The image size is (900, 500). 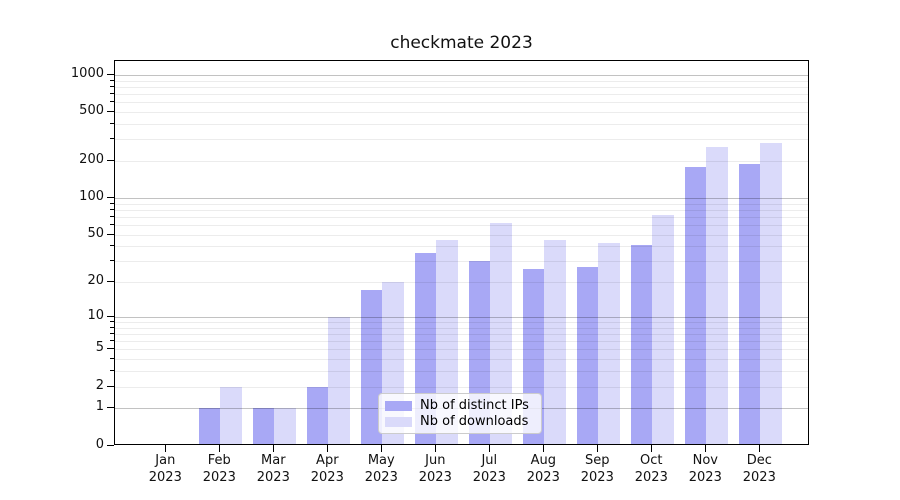 I want to click on xtick-mark-dec, so click(x=760, y=448).